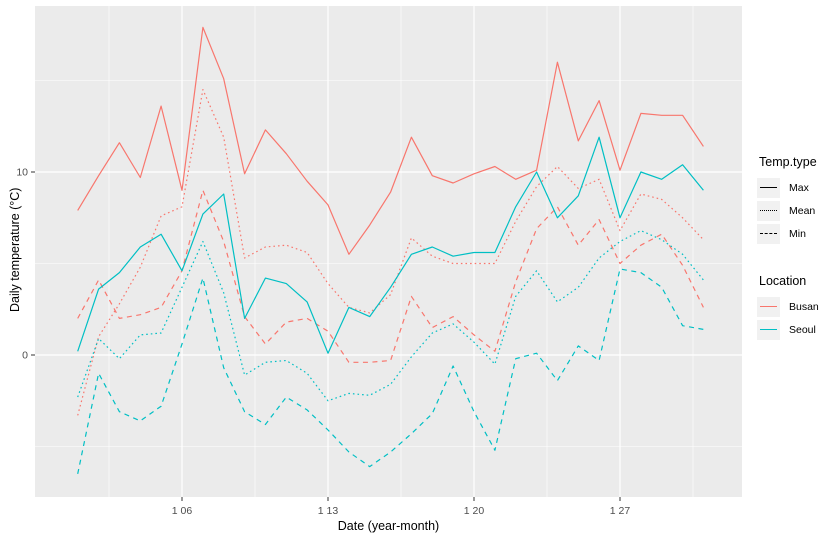 This screenshot has height=540, width=837. Describe the element at coordinates (182, 511) in the screenshot. I see `x-tick-label: 1 06` at that location.